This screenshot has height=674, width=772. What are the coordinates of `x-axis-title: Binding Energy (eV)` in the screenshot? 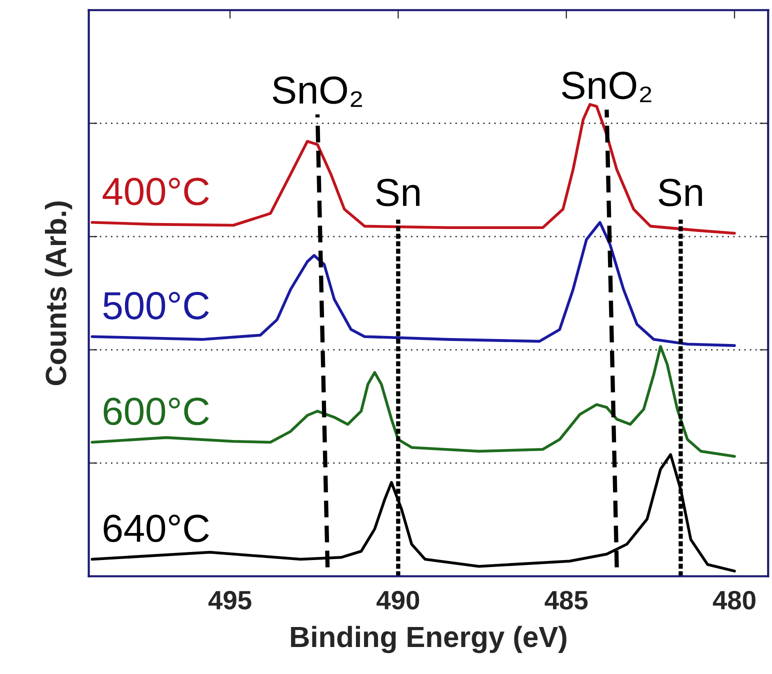 It's located at (428, 640).